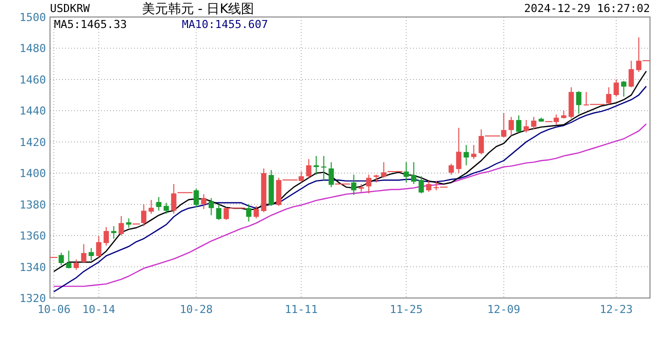  I want to click on x-tick-label: 12-09, so click(503, 309).